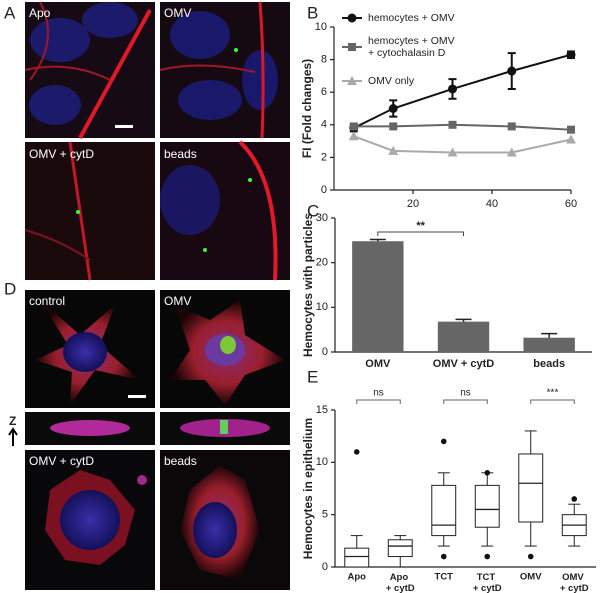 This screenshot has width=600, height=593. I want to click on x-tick-label: TCT, so click(444, 577).